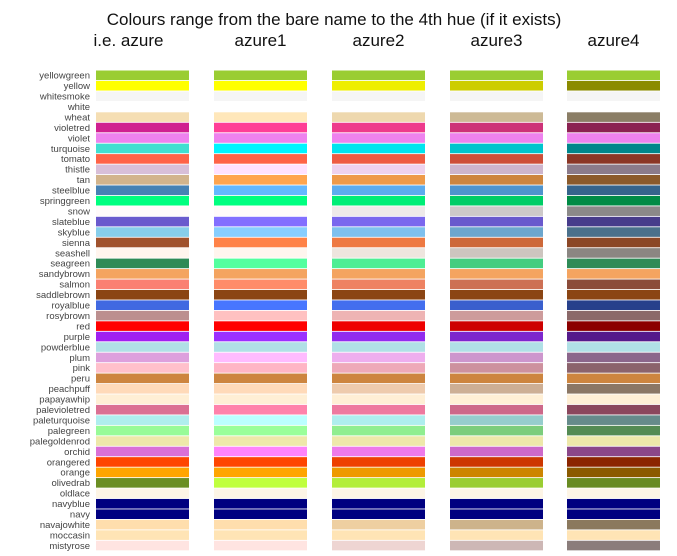 This screenshot has height=556, width=677. What do you see at coordinates (75, 494) in the screenshot?
I see `row-label: oldlace` at bounding box center [75, 494].